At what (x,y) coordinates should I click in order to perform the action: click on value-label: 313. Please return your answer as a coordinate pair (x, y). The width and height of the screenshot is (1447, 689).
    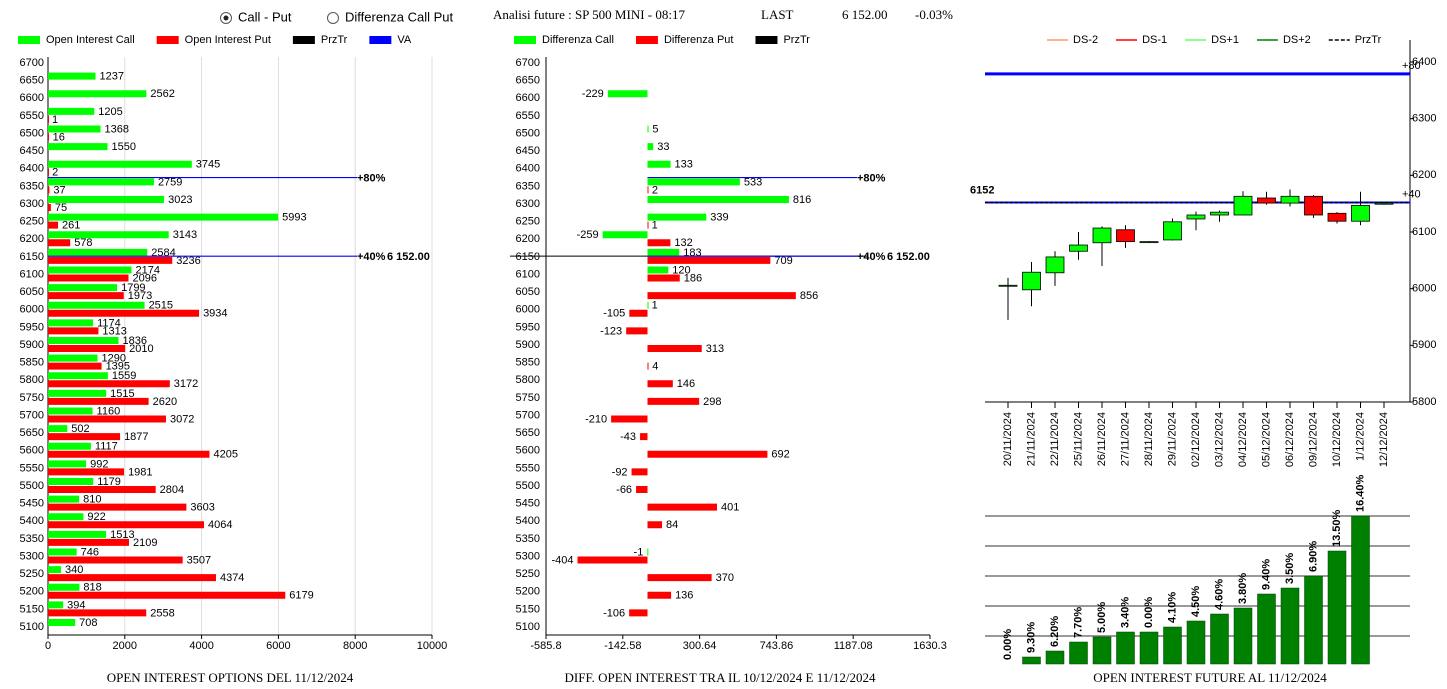
    Looking at the image, I should click on (715, 349).